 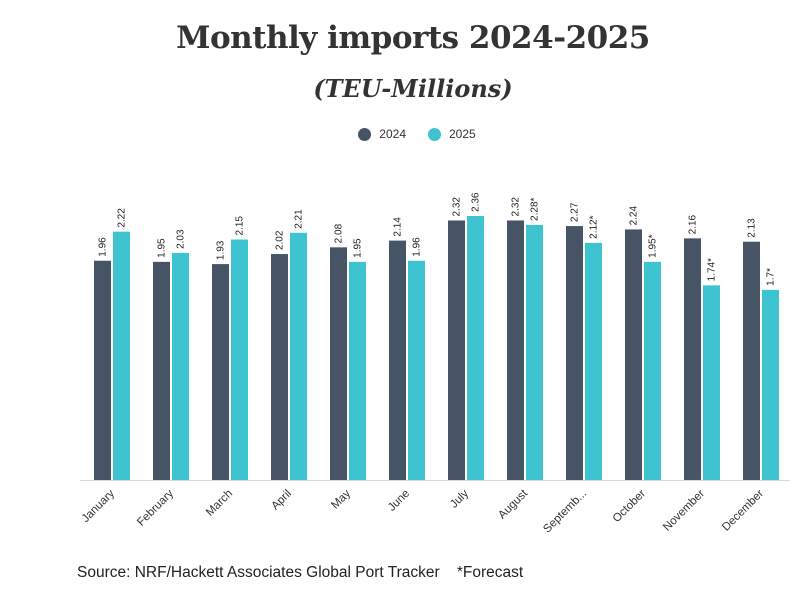 I want to click on data-label: 2.28*, so click(x=535, y=208).